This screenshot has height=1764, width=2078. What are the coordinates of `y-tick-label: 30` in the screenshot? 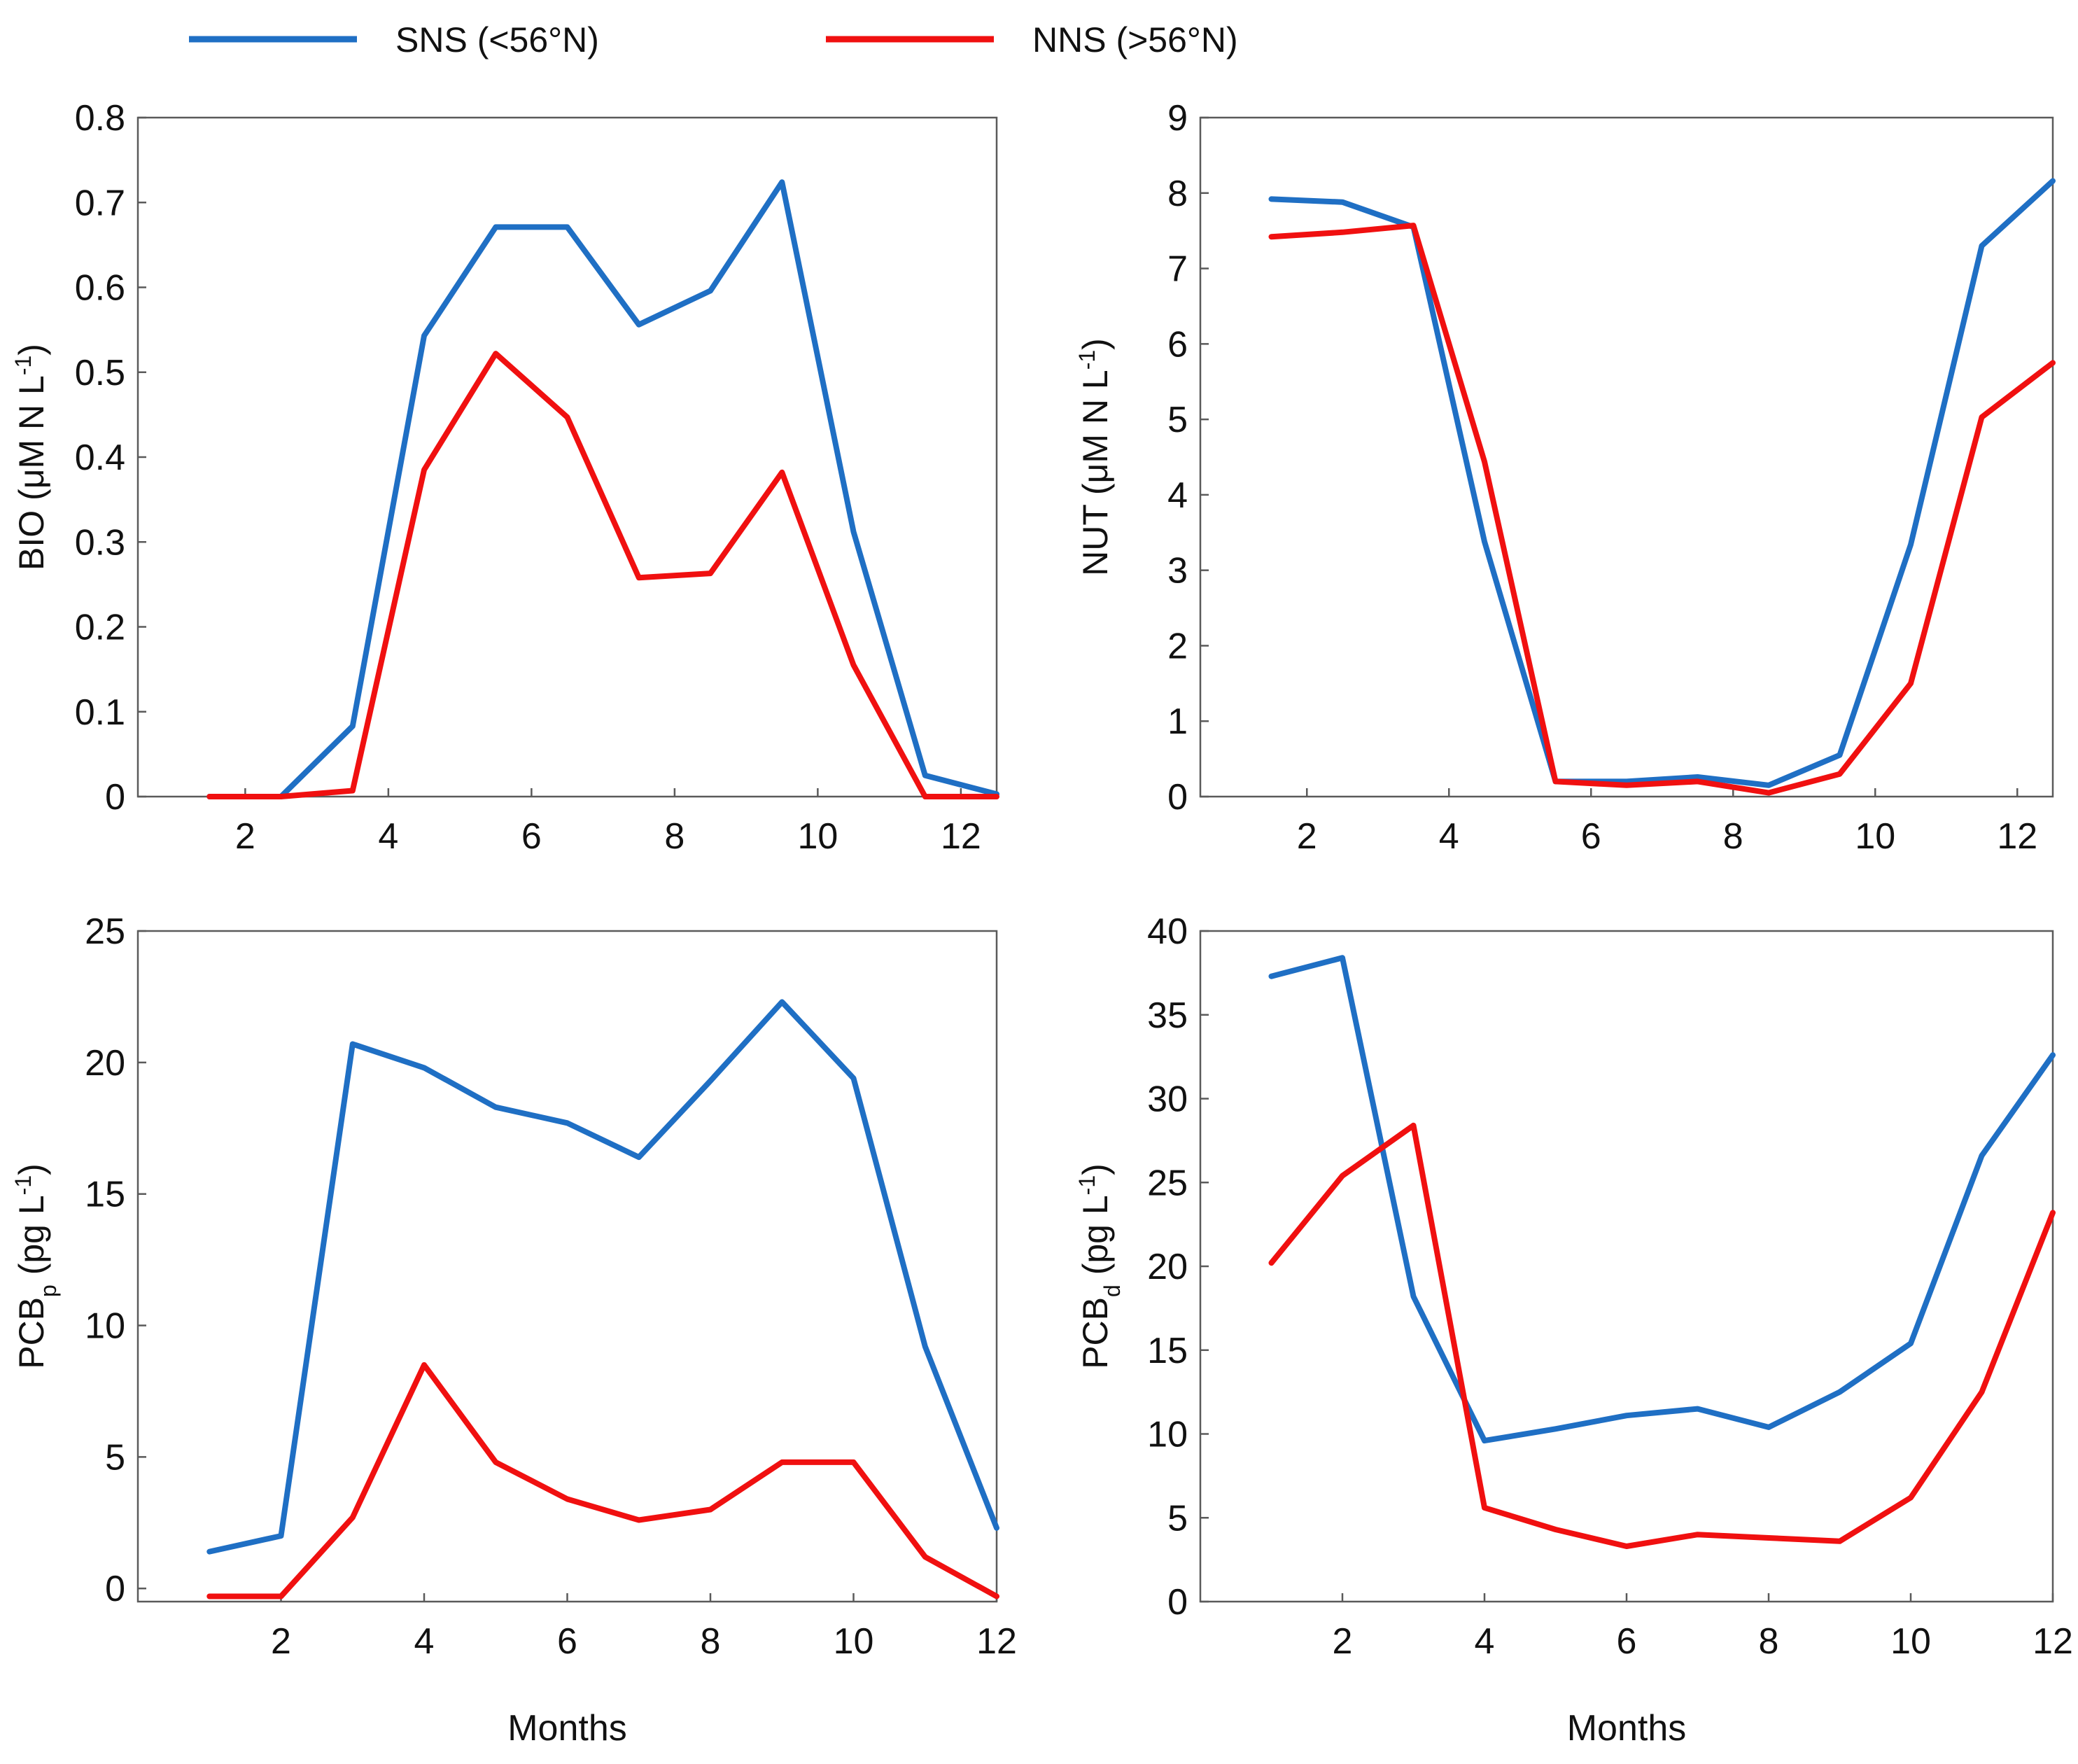 It's located at (1167, 1099).